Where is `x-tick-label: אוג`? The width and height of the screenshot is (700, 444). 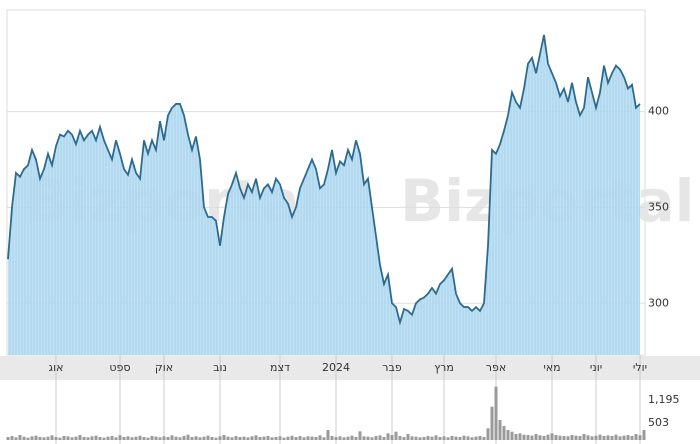 x-tick-label: אוג is located at coordinates (56, 367).